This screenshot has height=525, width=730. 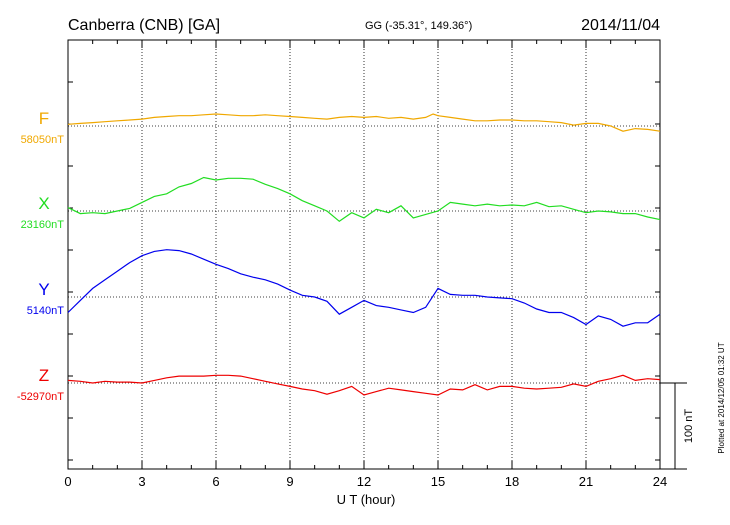 What do you see at coordinates (364, 481) in the screenshot?
I see `x-tick-label: 12` at bounding box center [364, 481].